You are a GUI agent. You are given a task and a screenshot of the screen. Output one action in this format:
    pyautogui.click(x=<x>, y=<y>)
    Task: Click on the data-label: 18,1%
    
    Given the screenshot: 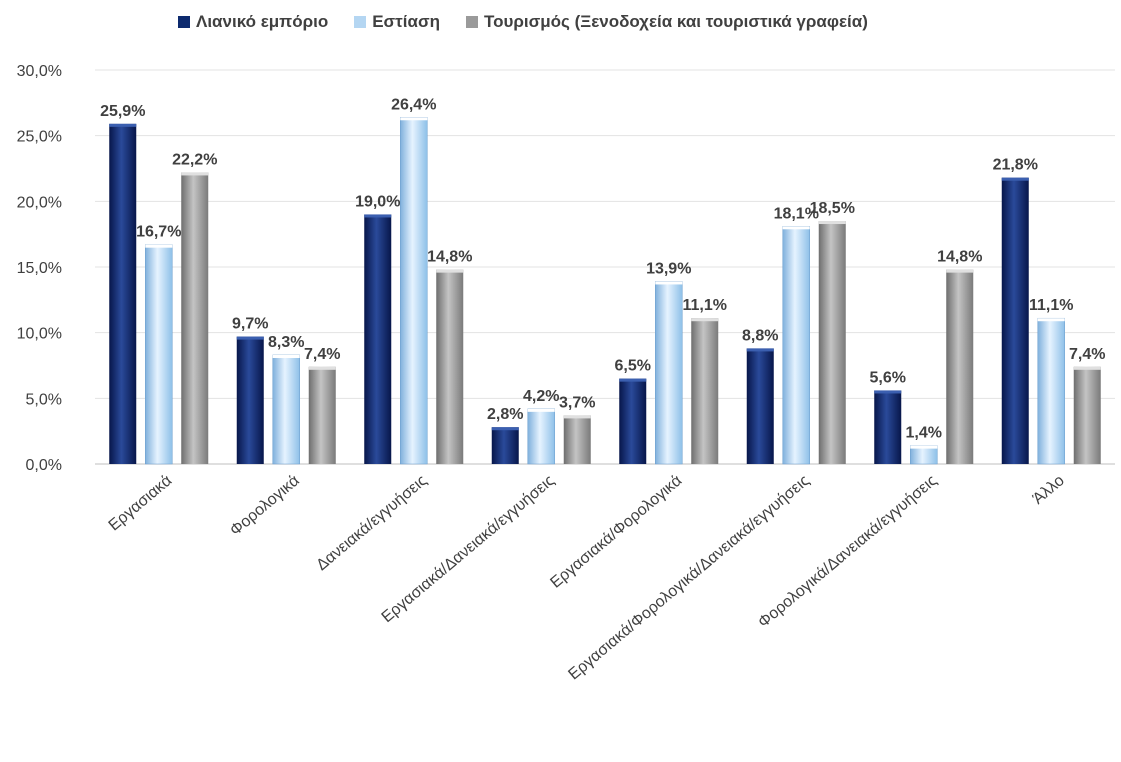 What is the action you would take?
    pyautogui.click(x=796, y=213)
    